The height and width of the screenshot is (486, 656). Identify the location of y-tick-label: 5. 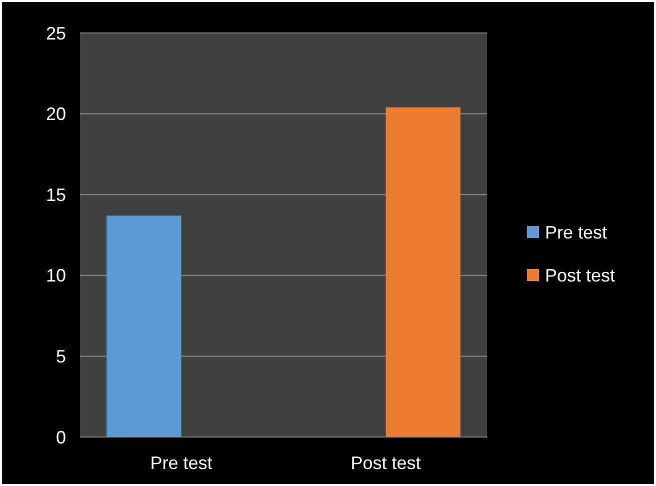
(61, 356).